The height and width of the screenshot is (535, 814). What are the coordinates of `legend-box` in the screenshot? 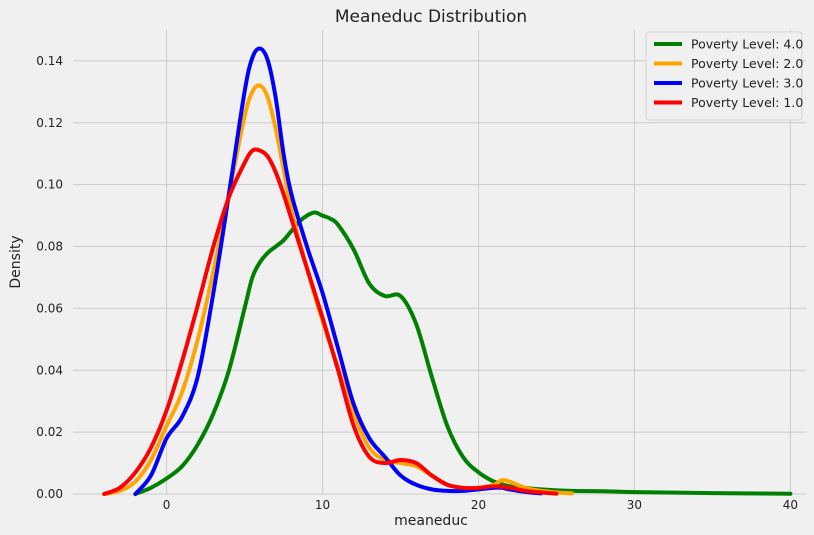 It's located at (724, 76).